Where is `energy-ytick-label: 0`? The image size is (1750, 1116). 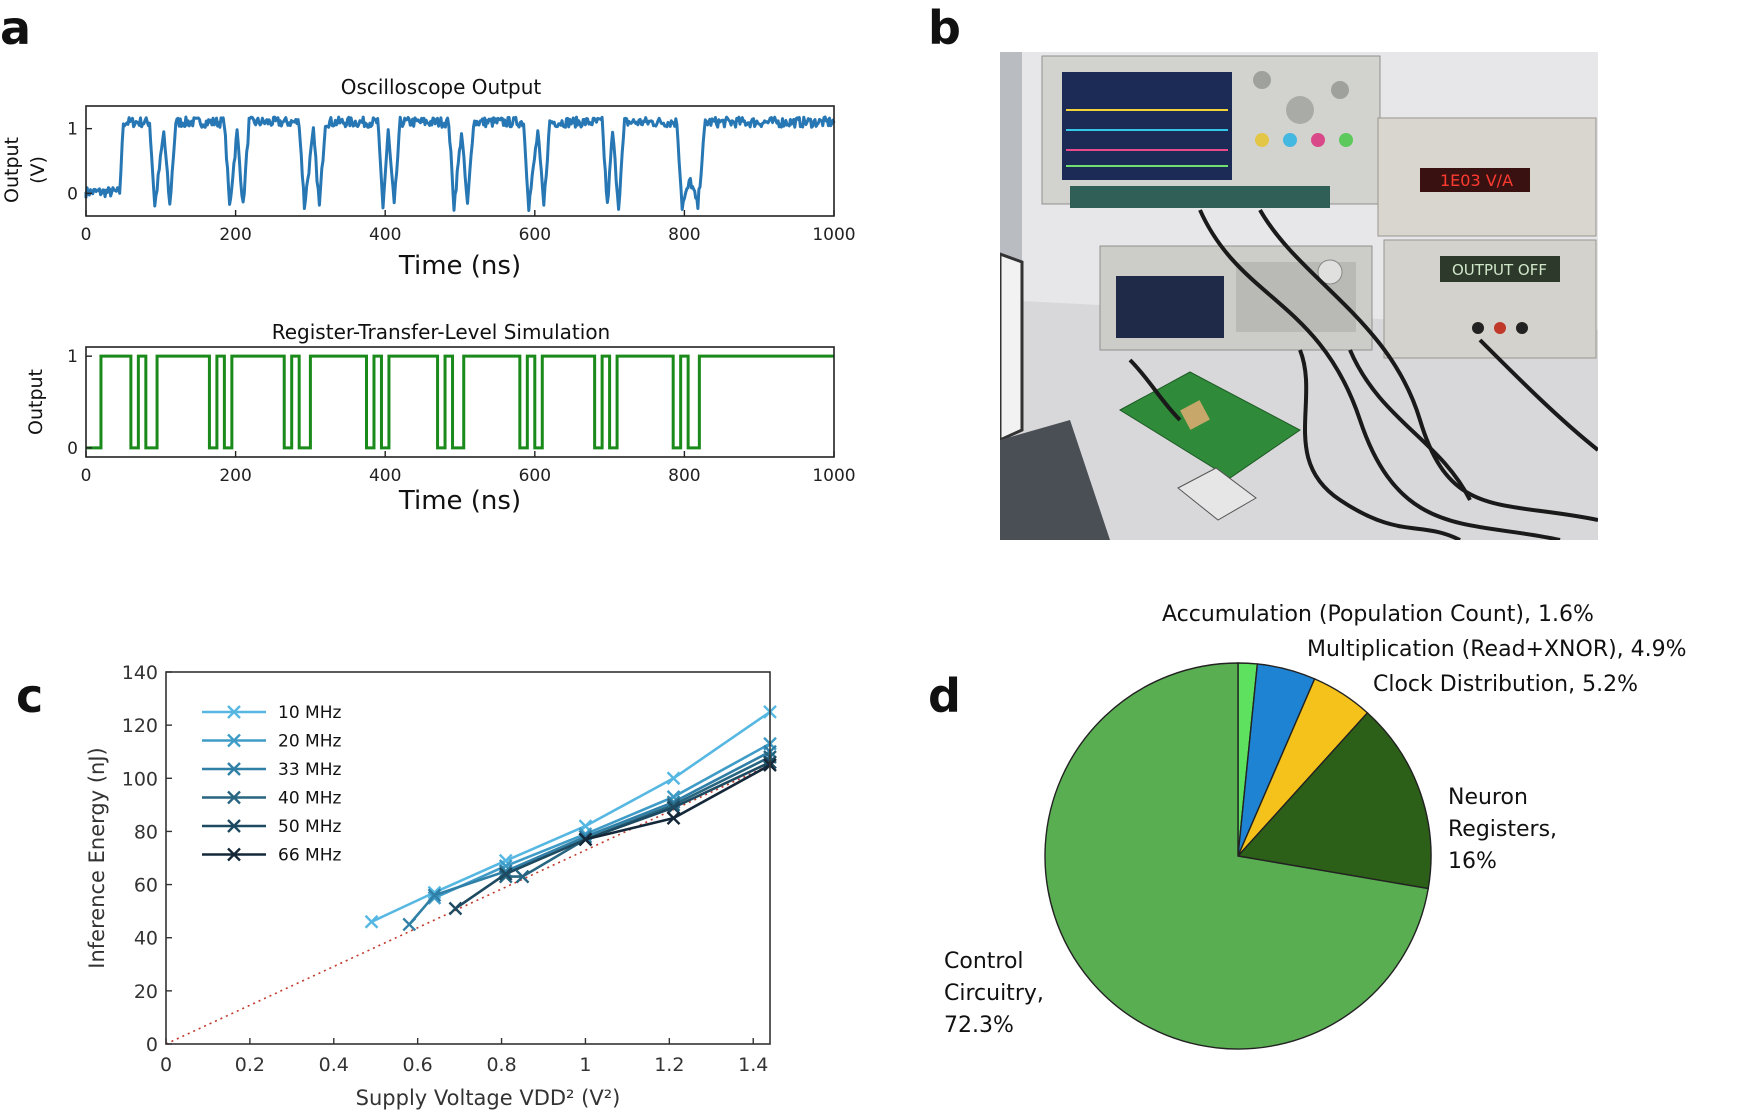 energy-ytick-label: 0 is located at coordinates (152, 1045).